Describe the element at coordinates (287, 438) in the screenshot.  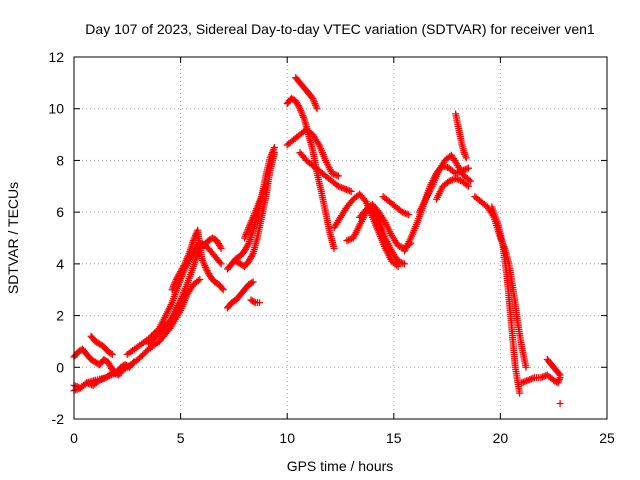
I see `x-tick-label: 10` at that location.